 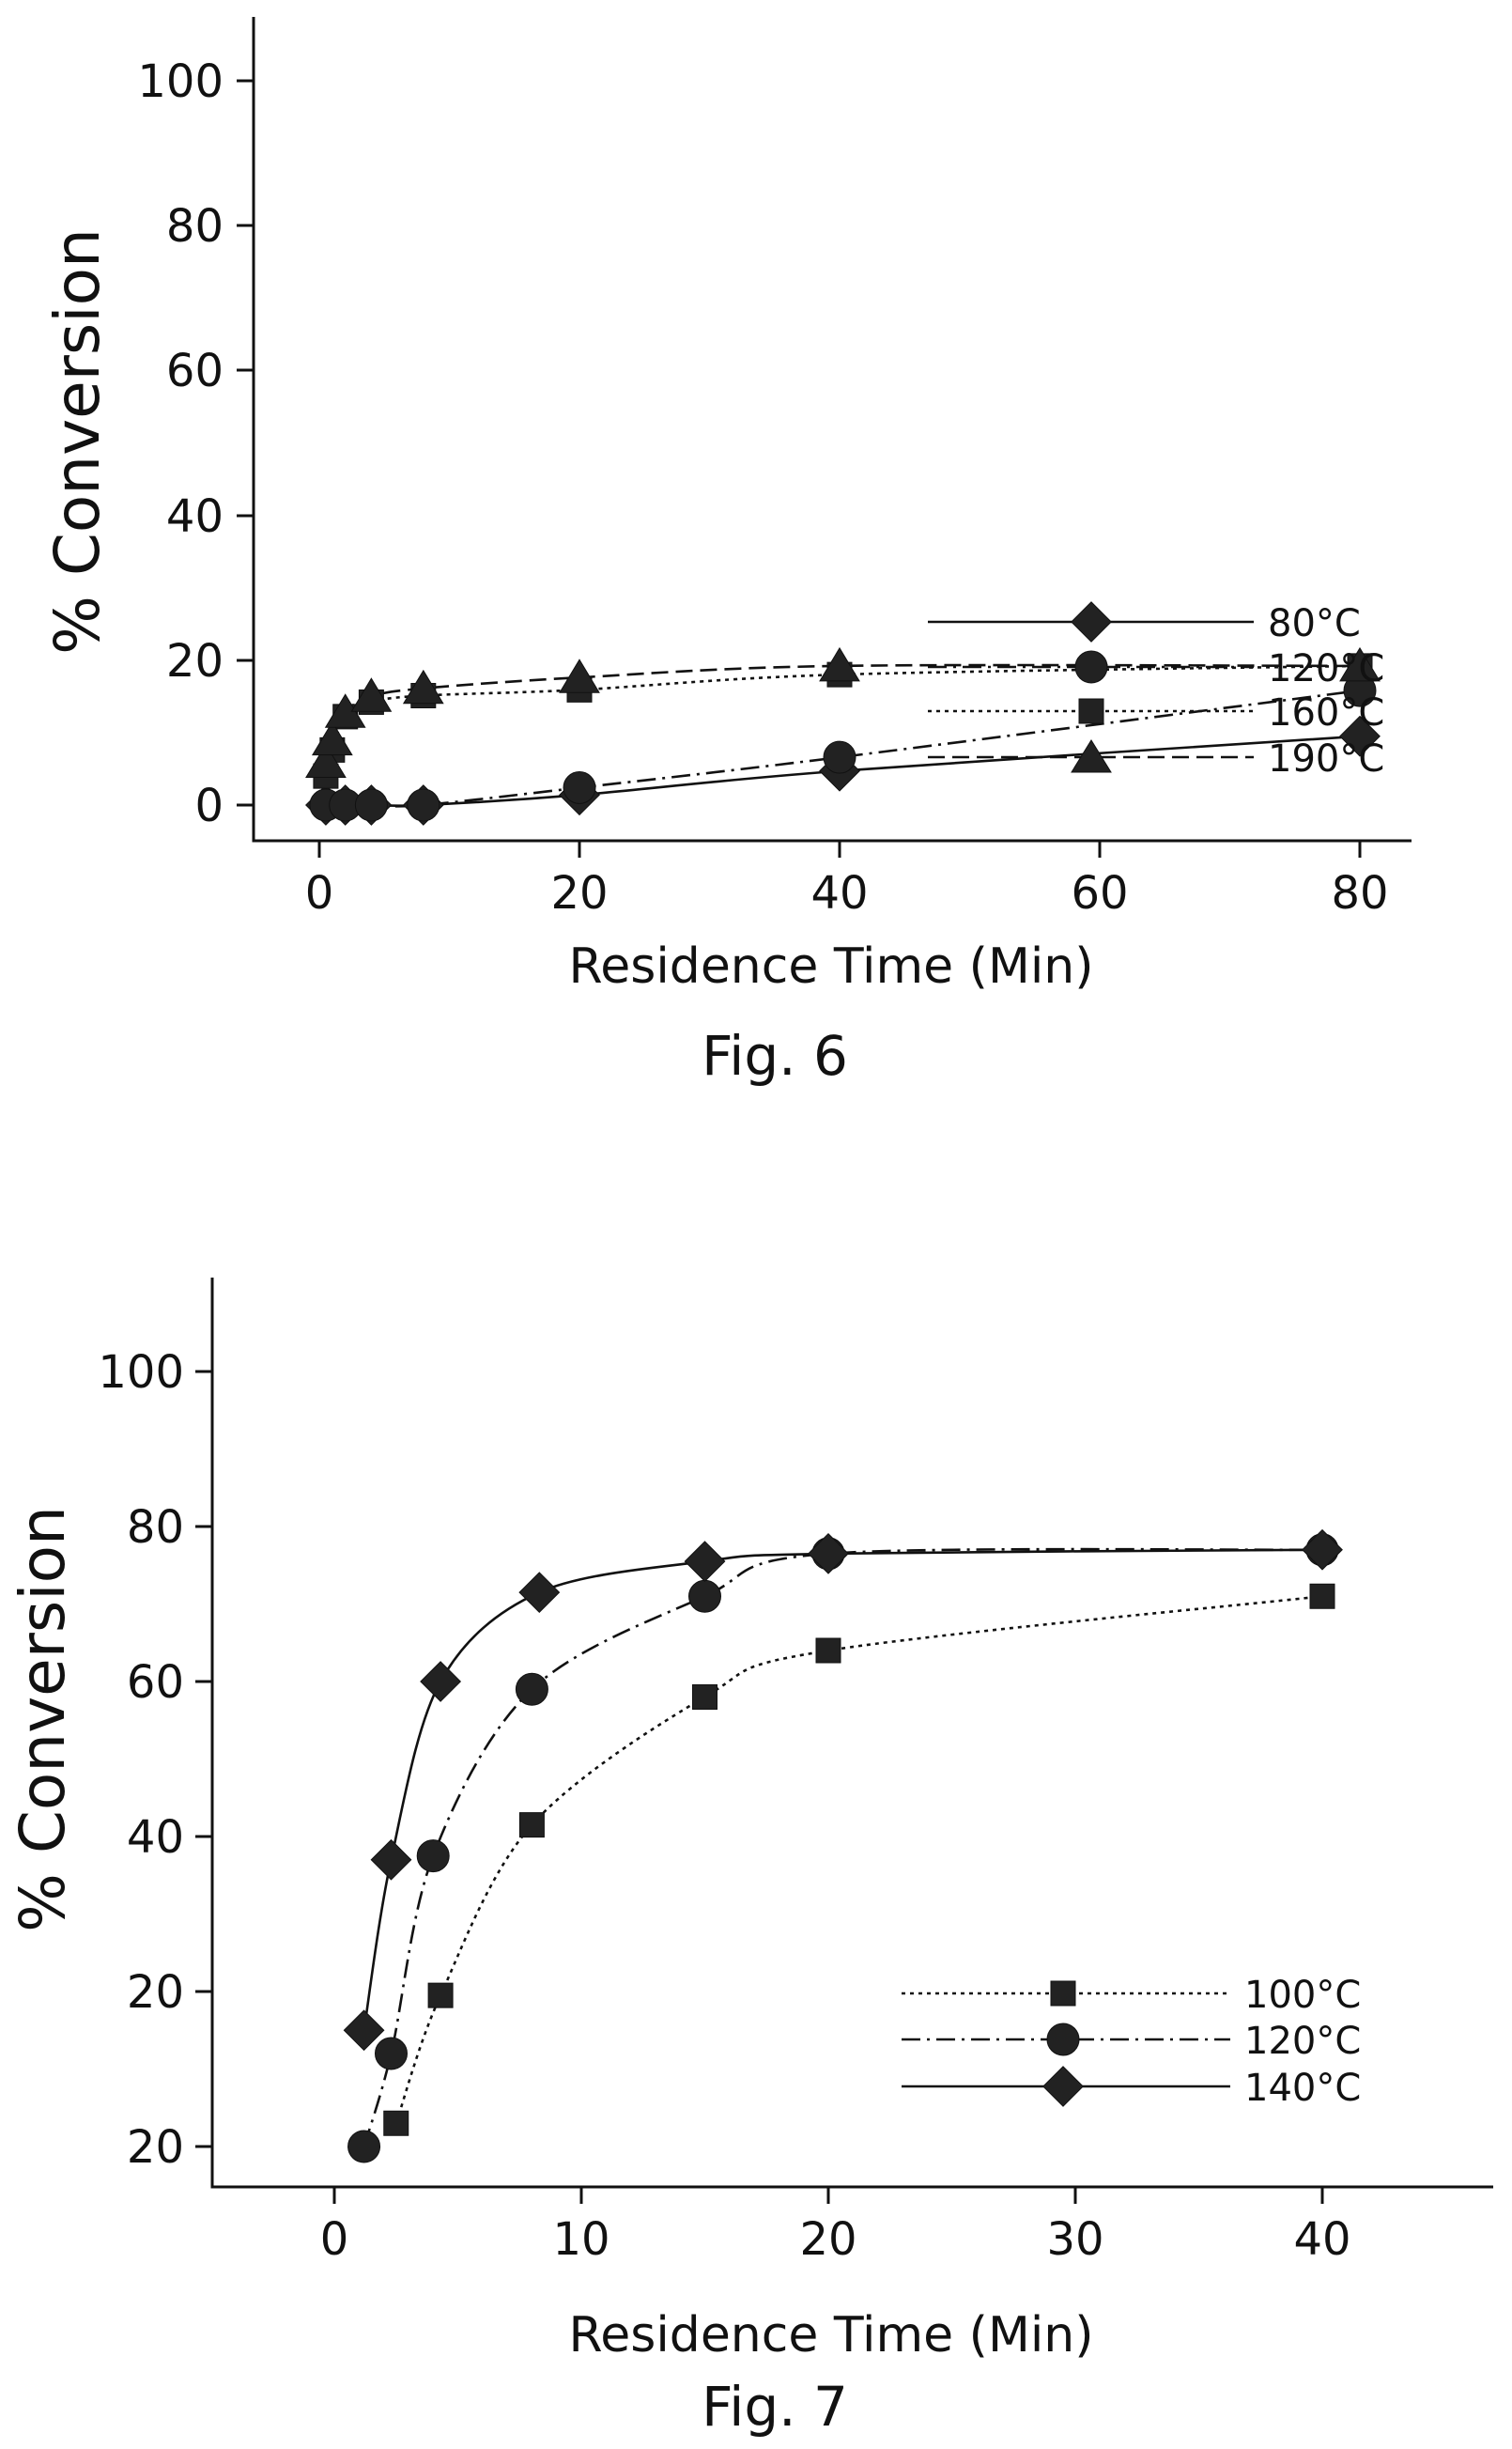 What do you see at coordinates (1099, 893) in the screenshot?
I see `fig6-xtick-label: 60` at bounding box center [1099, 893].